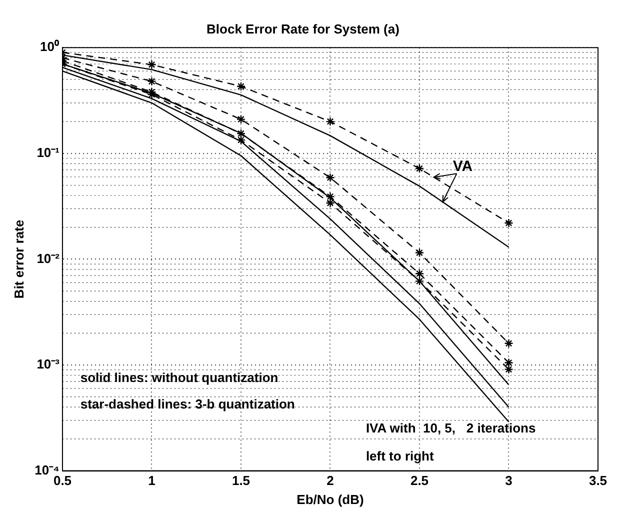  Describe the element at coordinates (400, 456) in the screenshot. I see `annotation: left to right` at that location.